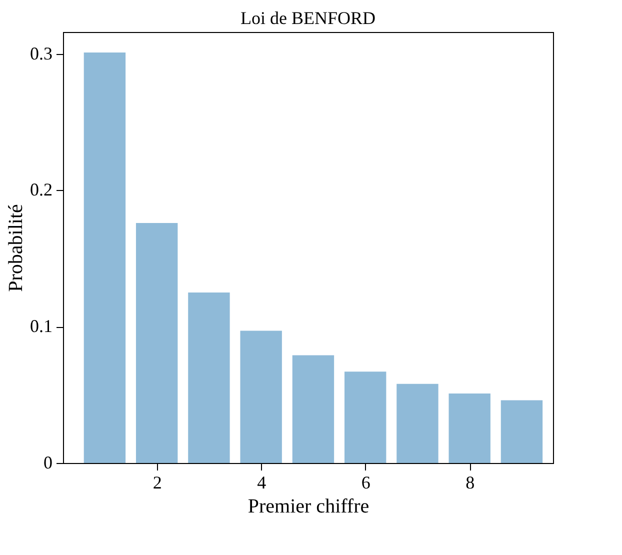 This screenshot has height=555, width=622. Describe the element at coordinates (48, 462) in the screenshot. I see `y-tick-label: 0` at that location.